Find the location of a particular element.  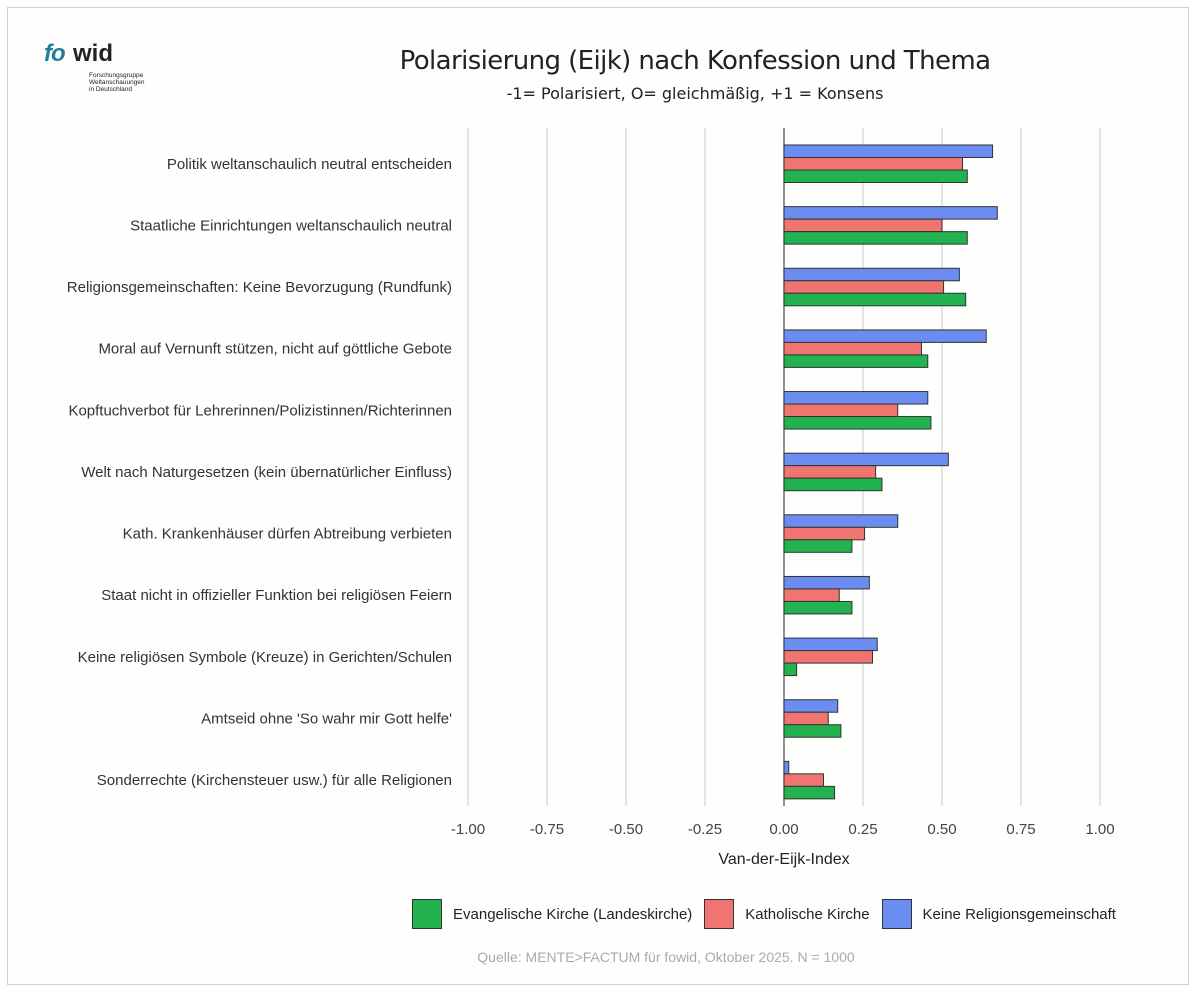

x-tick-label: -0.75 is located at coordinates (547, 829).